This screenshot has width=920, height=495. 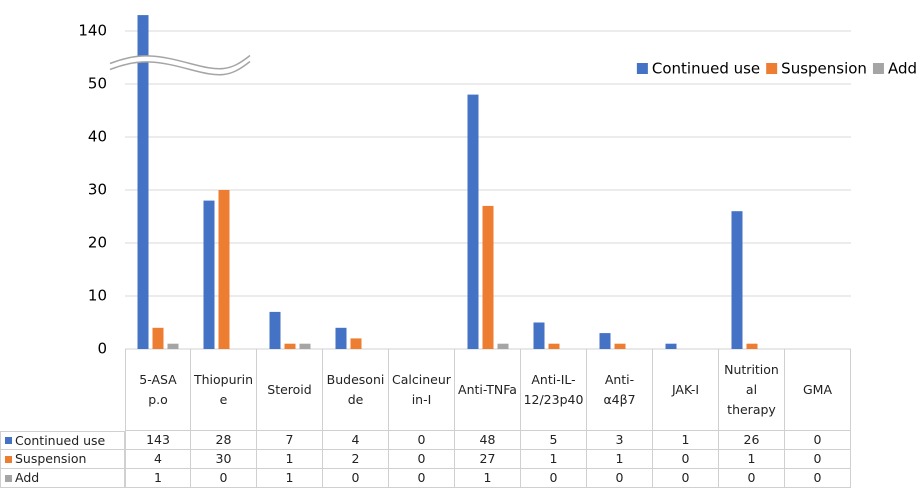 What do you see at coordinates (51, 458) in the screenshot?
I see `table-series-name: Suspension` at bounding box center [51, 458].